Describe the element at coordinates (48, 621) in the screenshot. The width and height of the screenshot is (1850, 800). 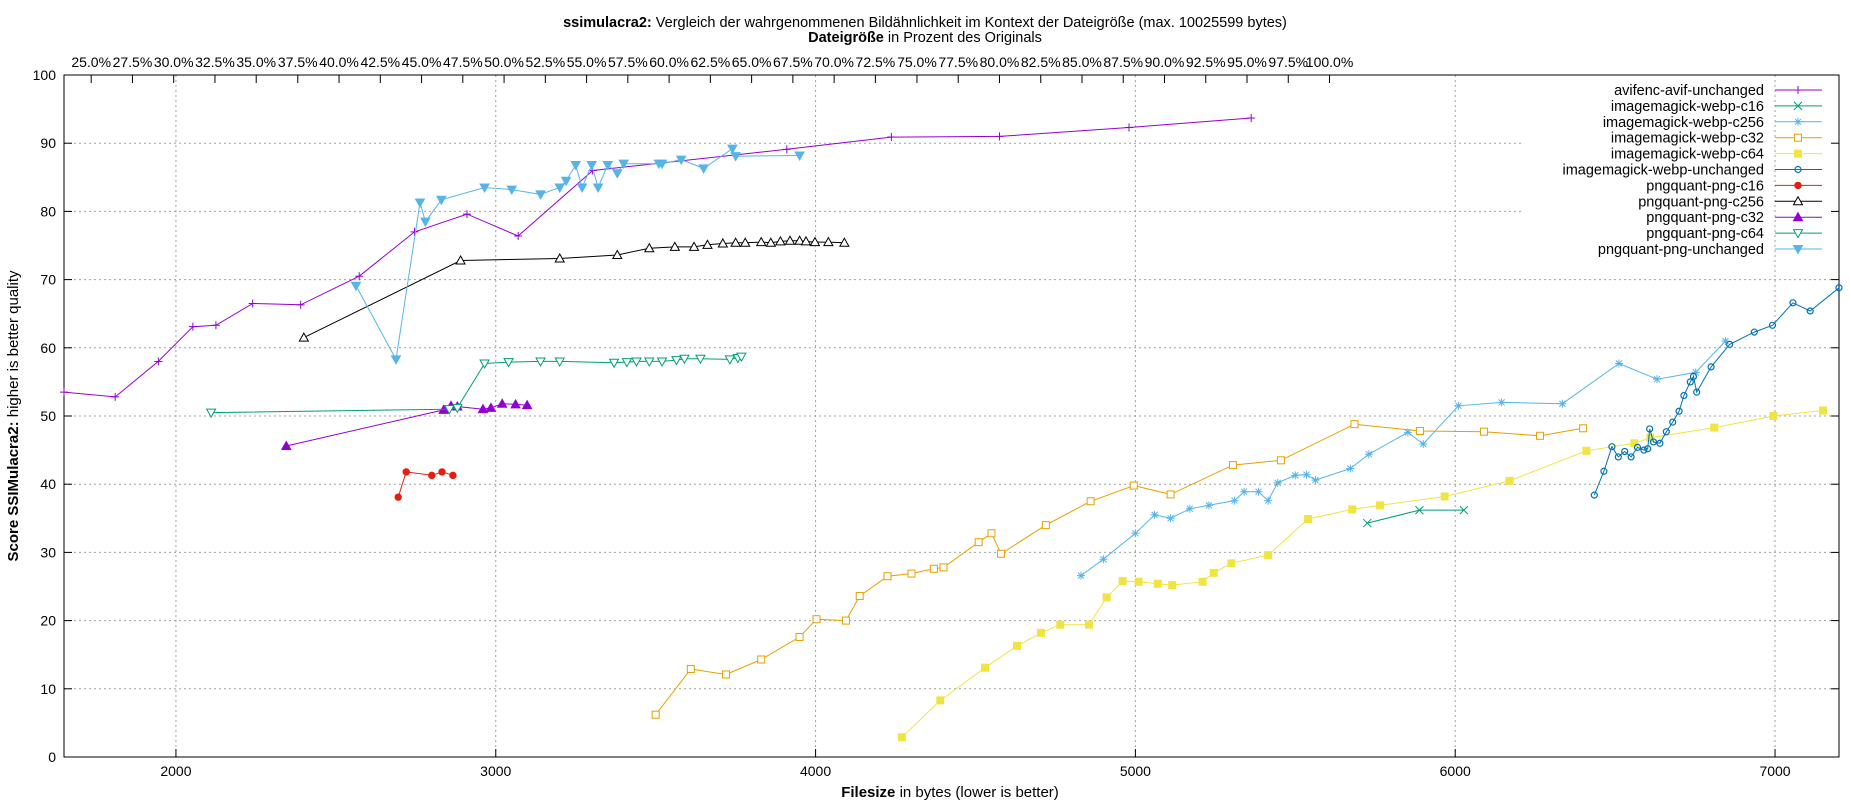
I see `y-tick-label: 20` at that location.